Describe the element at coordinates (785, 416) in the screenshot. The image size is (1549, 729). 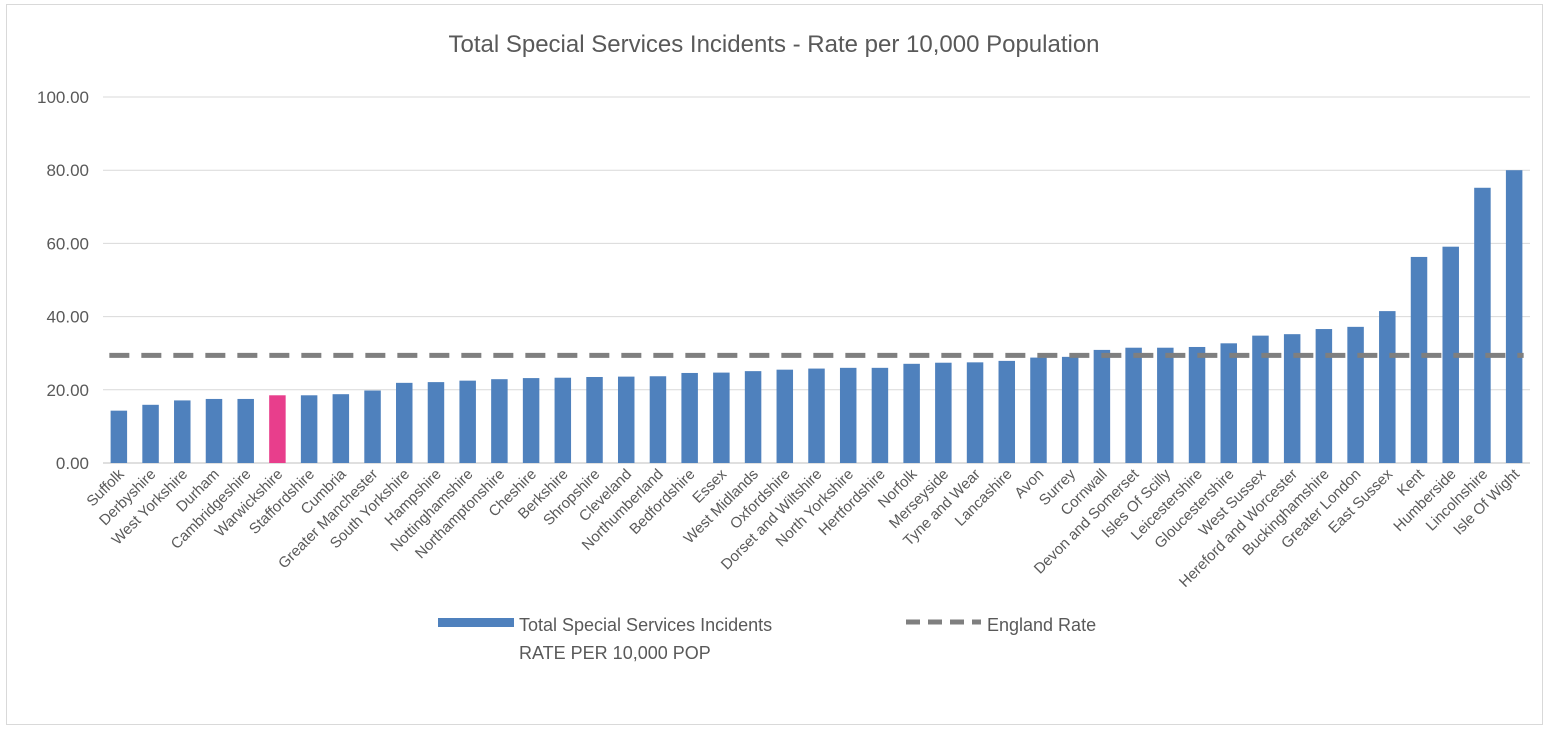
I see `bar-oxfordshire` at that location.